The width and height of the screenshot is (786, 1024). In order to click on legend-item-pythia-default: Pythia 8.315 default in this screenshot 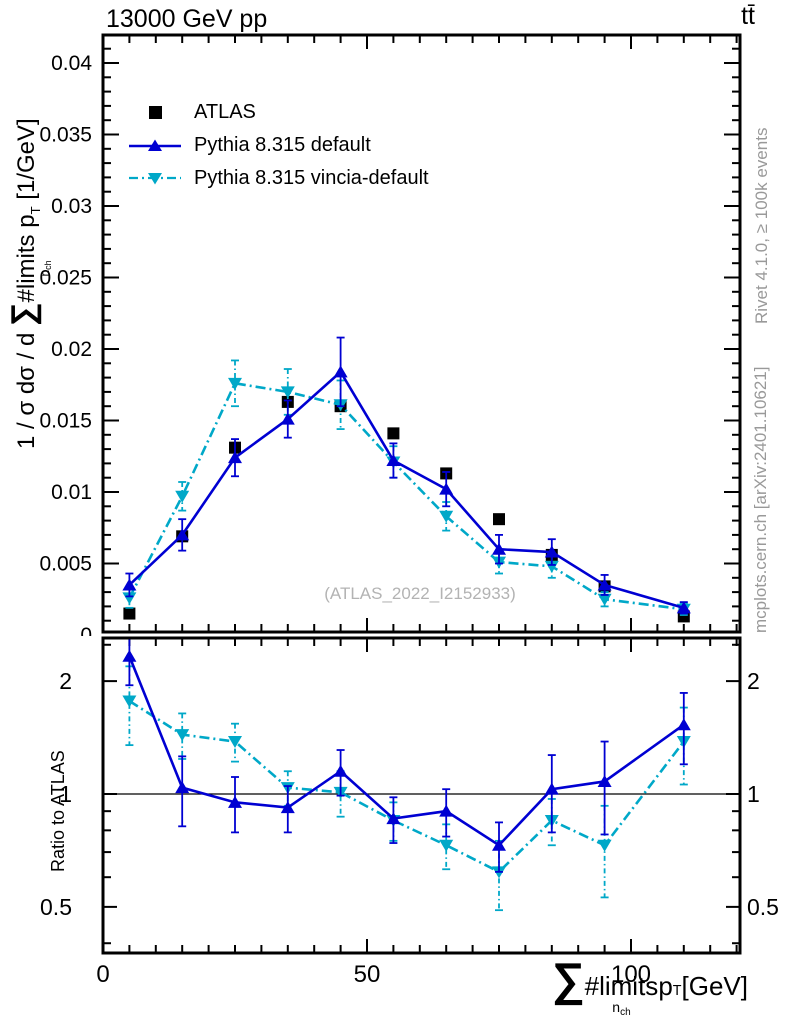, I will do `click(278, 145)`.